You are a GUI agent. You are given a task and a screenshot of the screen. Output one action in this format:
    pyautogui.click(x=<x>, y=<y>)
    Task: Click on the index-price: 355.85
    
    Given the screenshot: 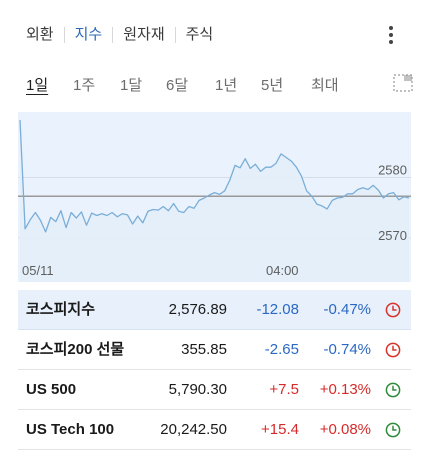 What is the action you would take?
    pyautogui.click(x=204, y=349)
    